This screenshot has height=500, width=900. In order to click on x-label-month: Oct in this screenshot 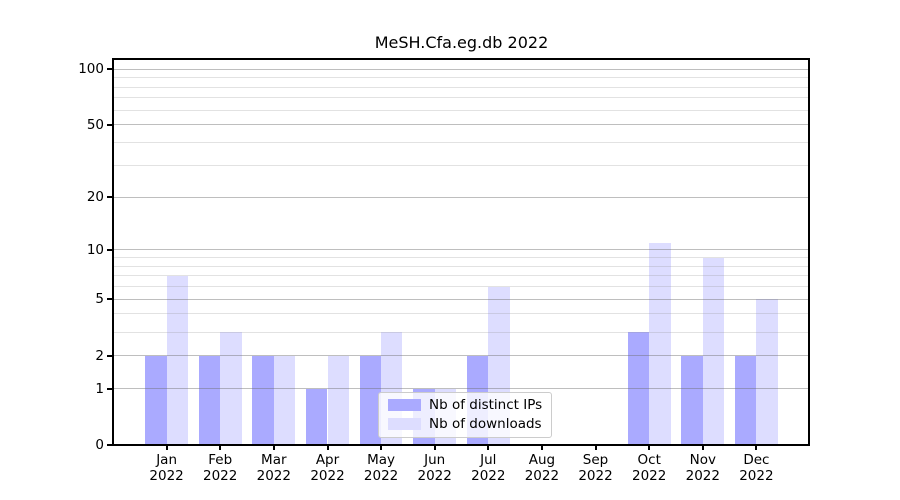, I will do `click(649, 460)`.